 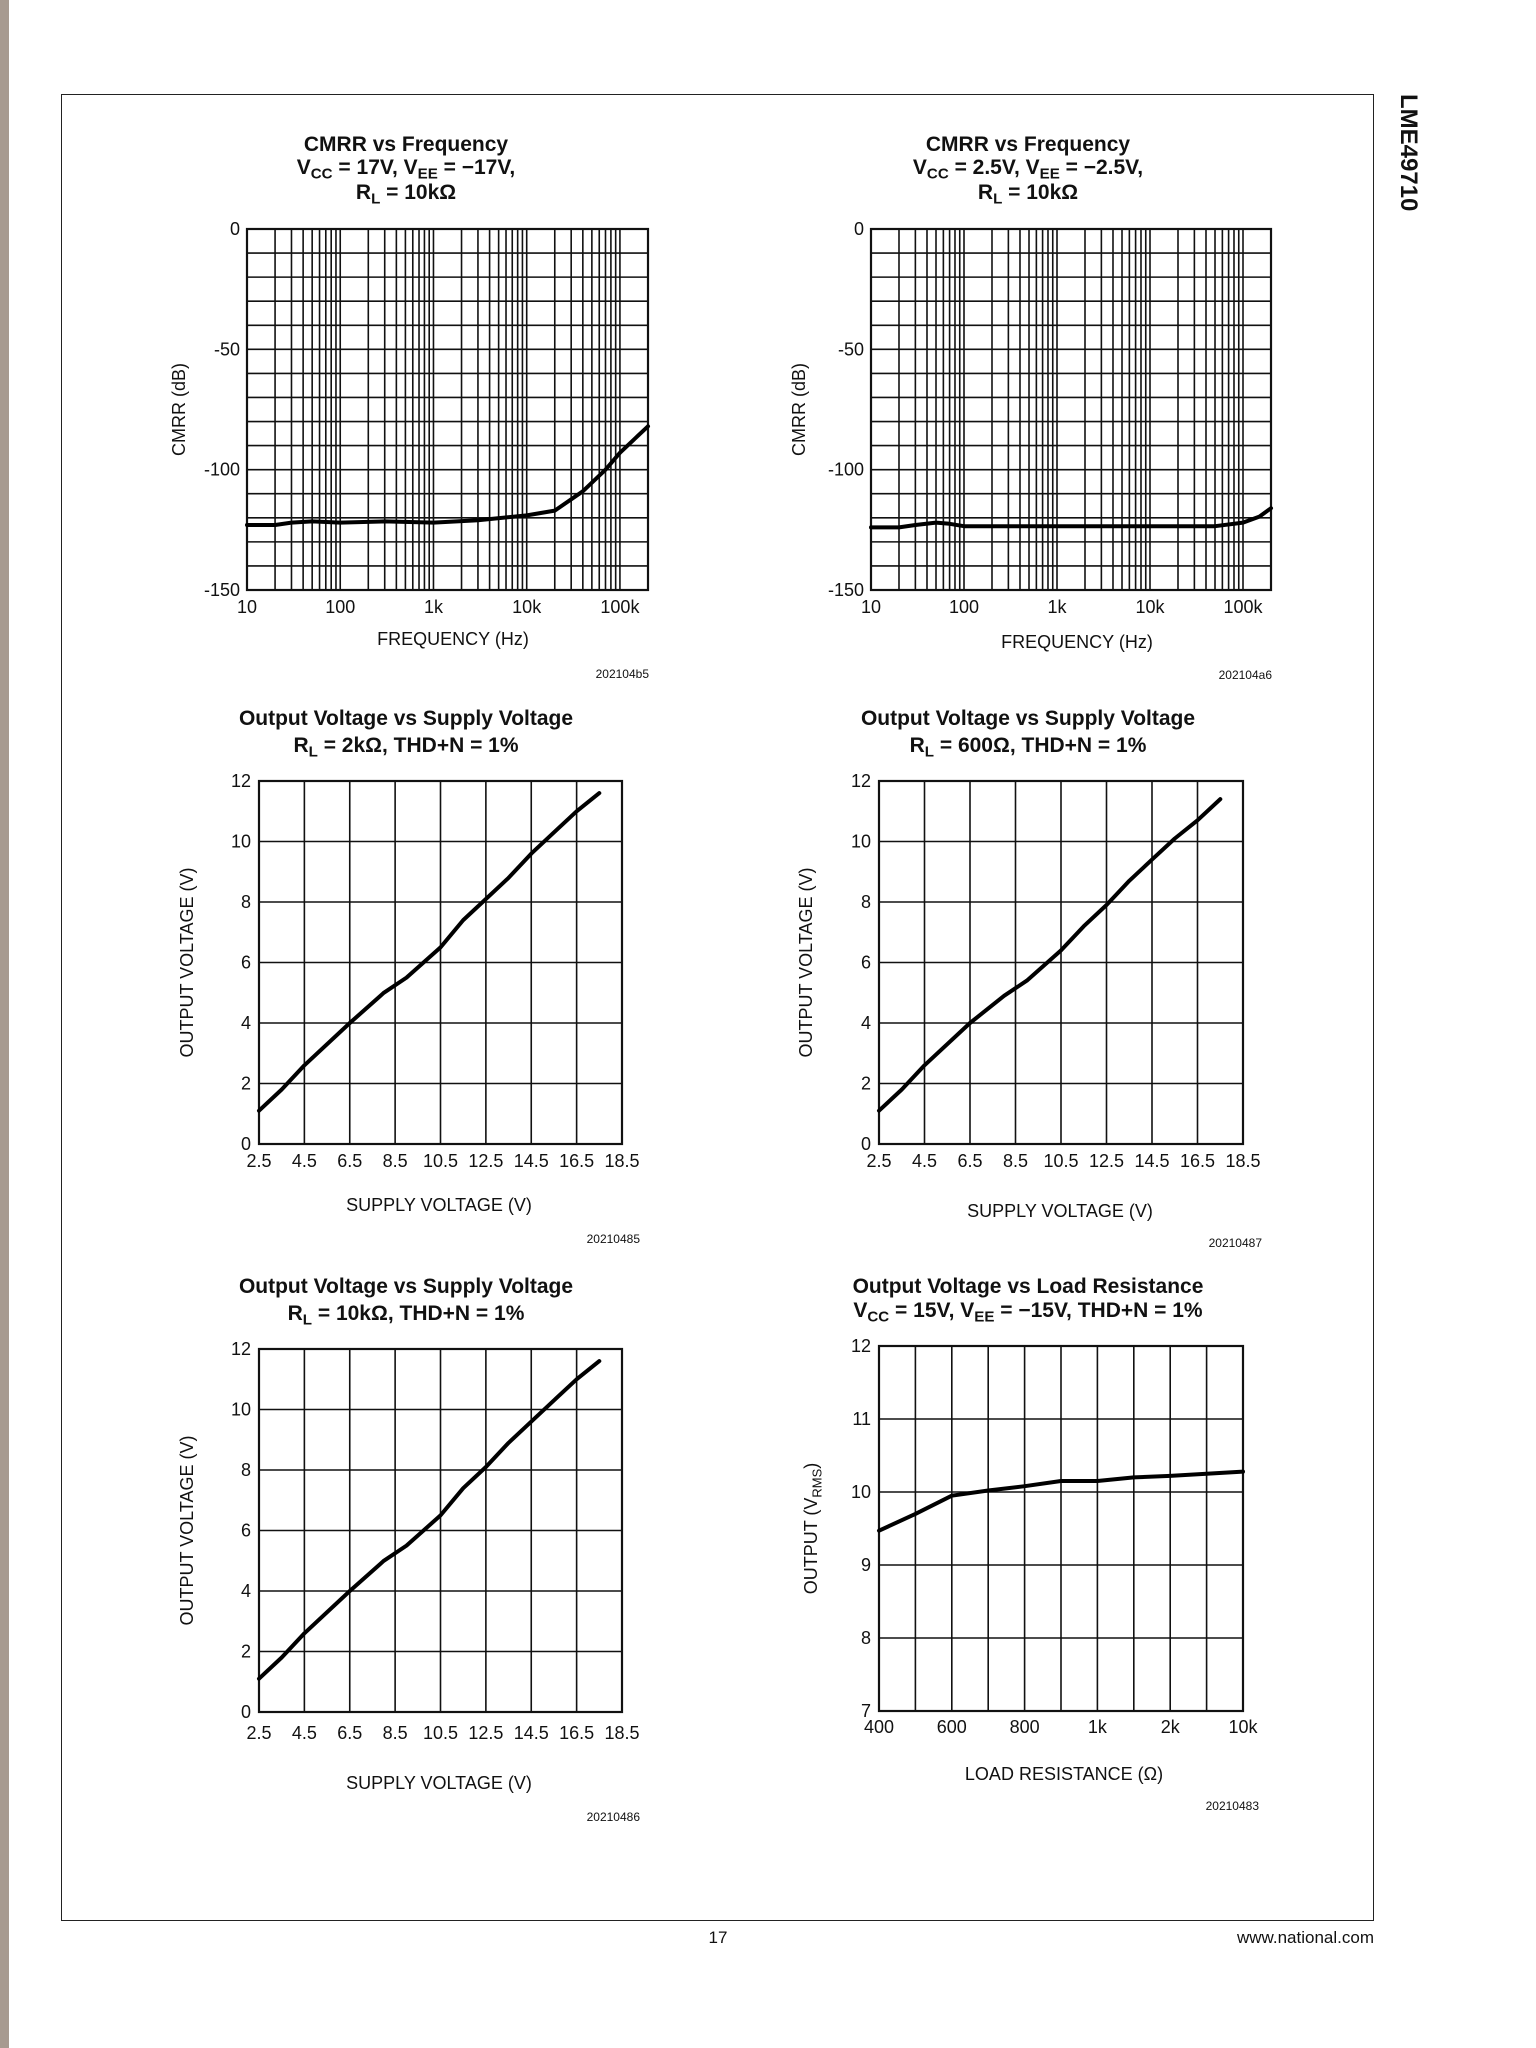 What do you see at coordinates (247, 607) in the screenshot?
I see `x-tick-label: 10` at bounding box center [247, 607].